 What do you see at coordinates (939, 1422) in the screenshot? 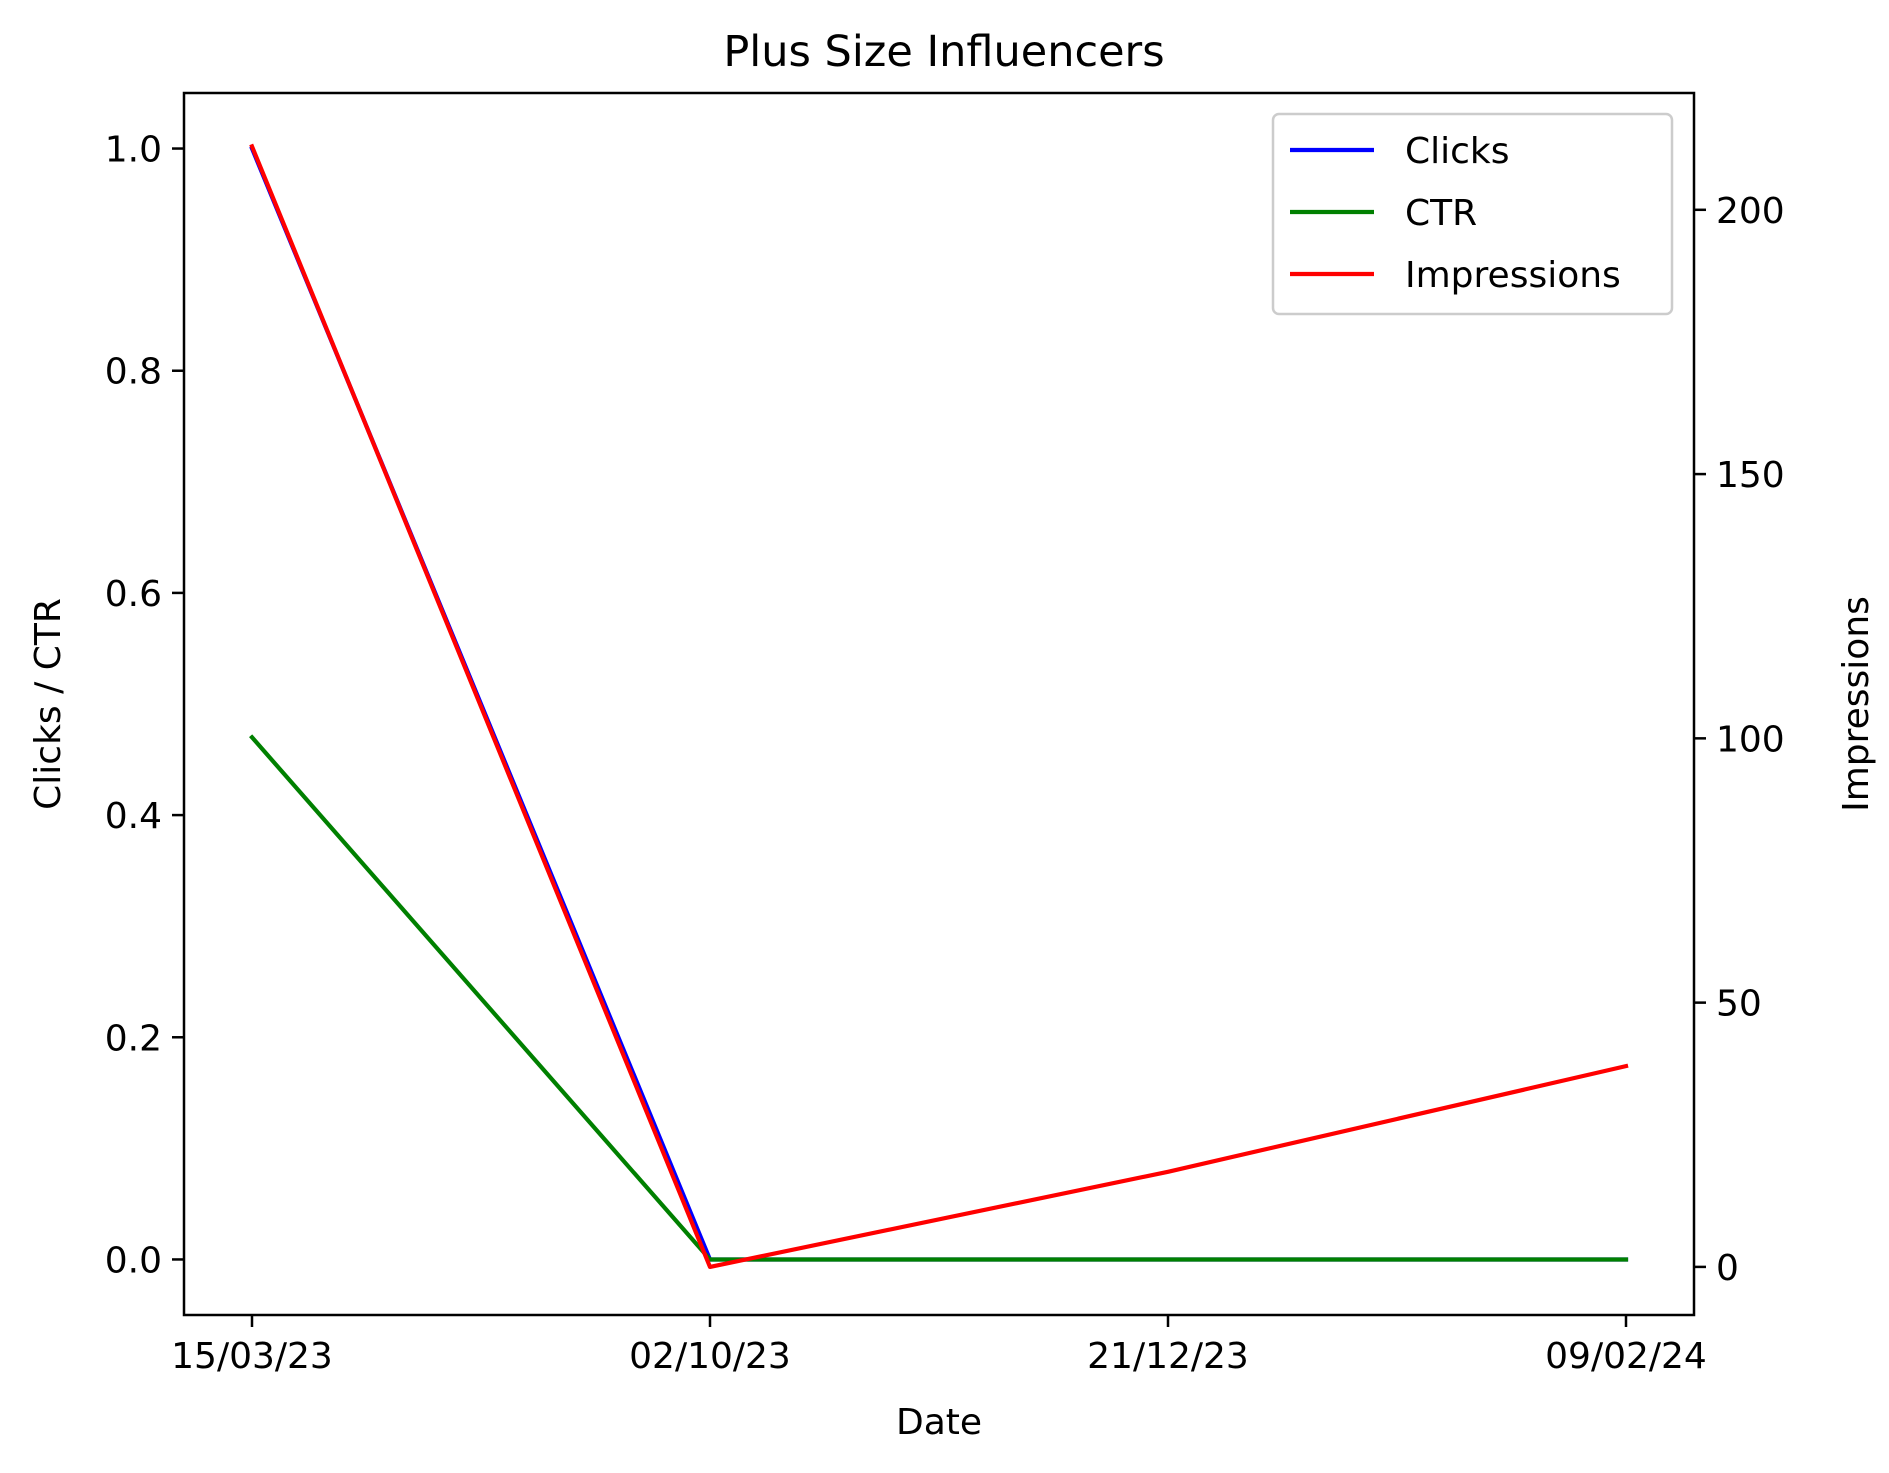
I see `x-axis-label: Date` at bounding box center [939, 1422].